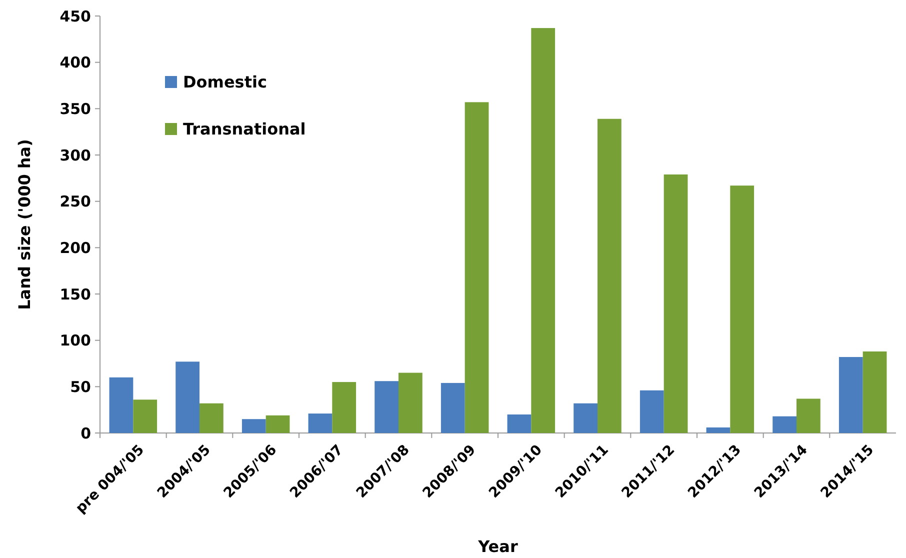 The width and height of the screenshot is (906, 558). Describe the element at coordinates (225, 82) in the screenshot. I see `legend-label: Domestic` at that location.